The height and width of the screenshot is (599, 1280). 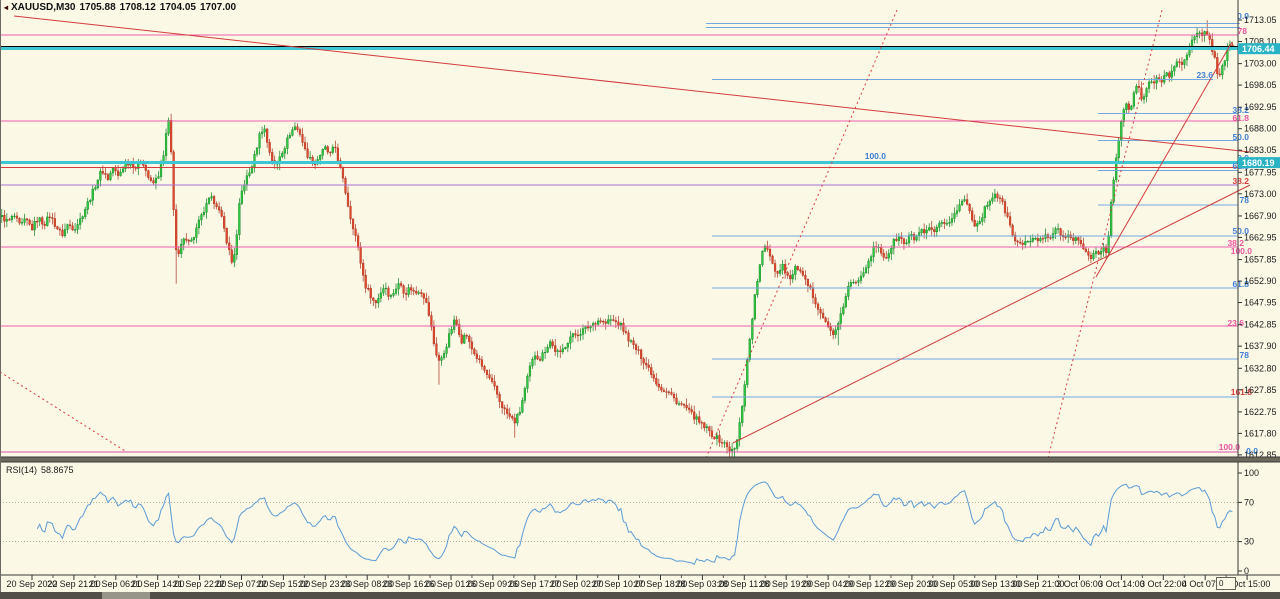 What do you see at coordinates (1260, 64) in the screenshot?
I see `svg-text: 1703.00` at bounding box center [1260, 64].